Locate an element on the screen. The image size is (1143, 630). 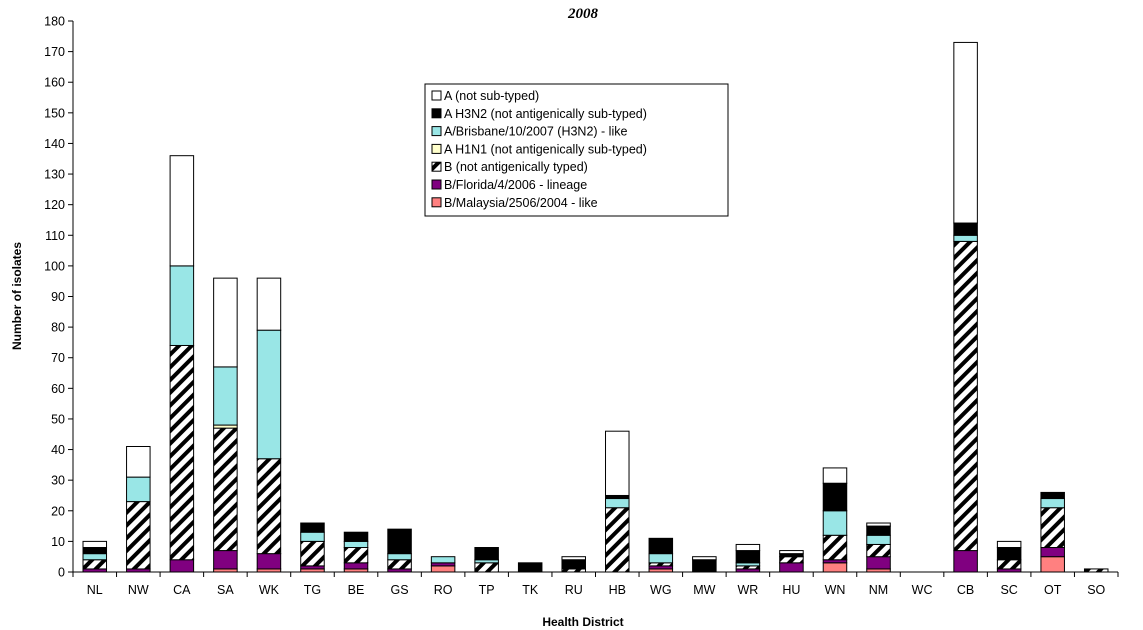
y-axis-title: Number of isolates is located at coordinates (17, 296).